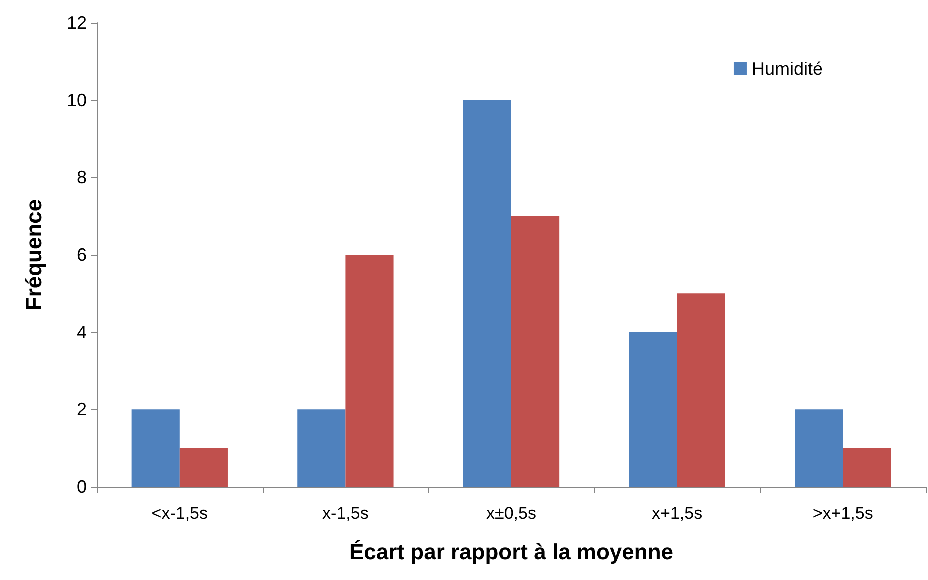 This screenshot has width=928, height=580. I want to click on x-tick-label: >x+1,5s, so click(843, 513).